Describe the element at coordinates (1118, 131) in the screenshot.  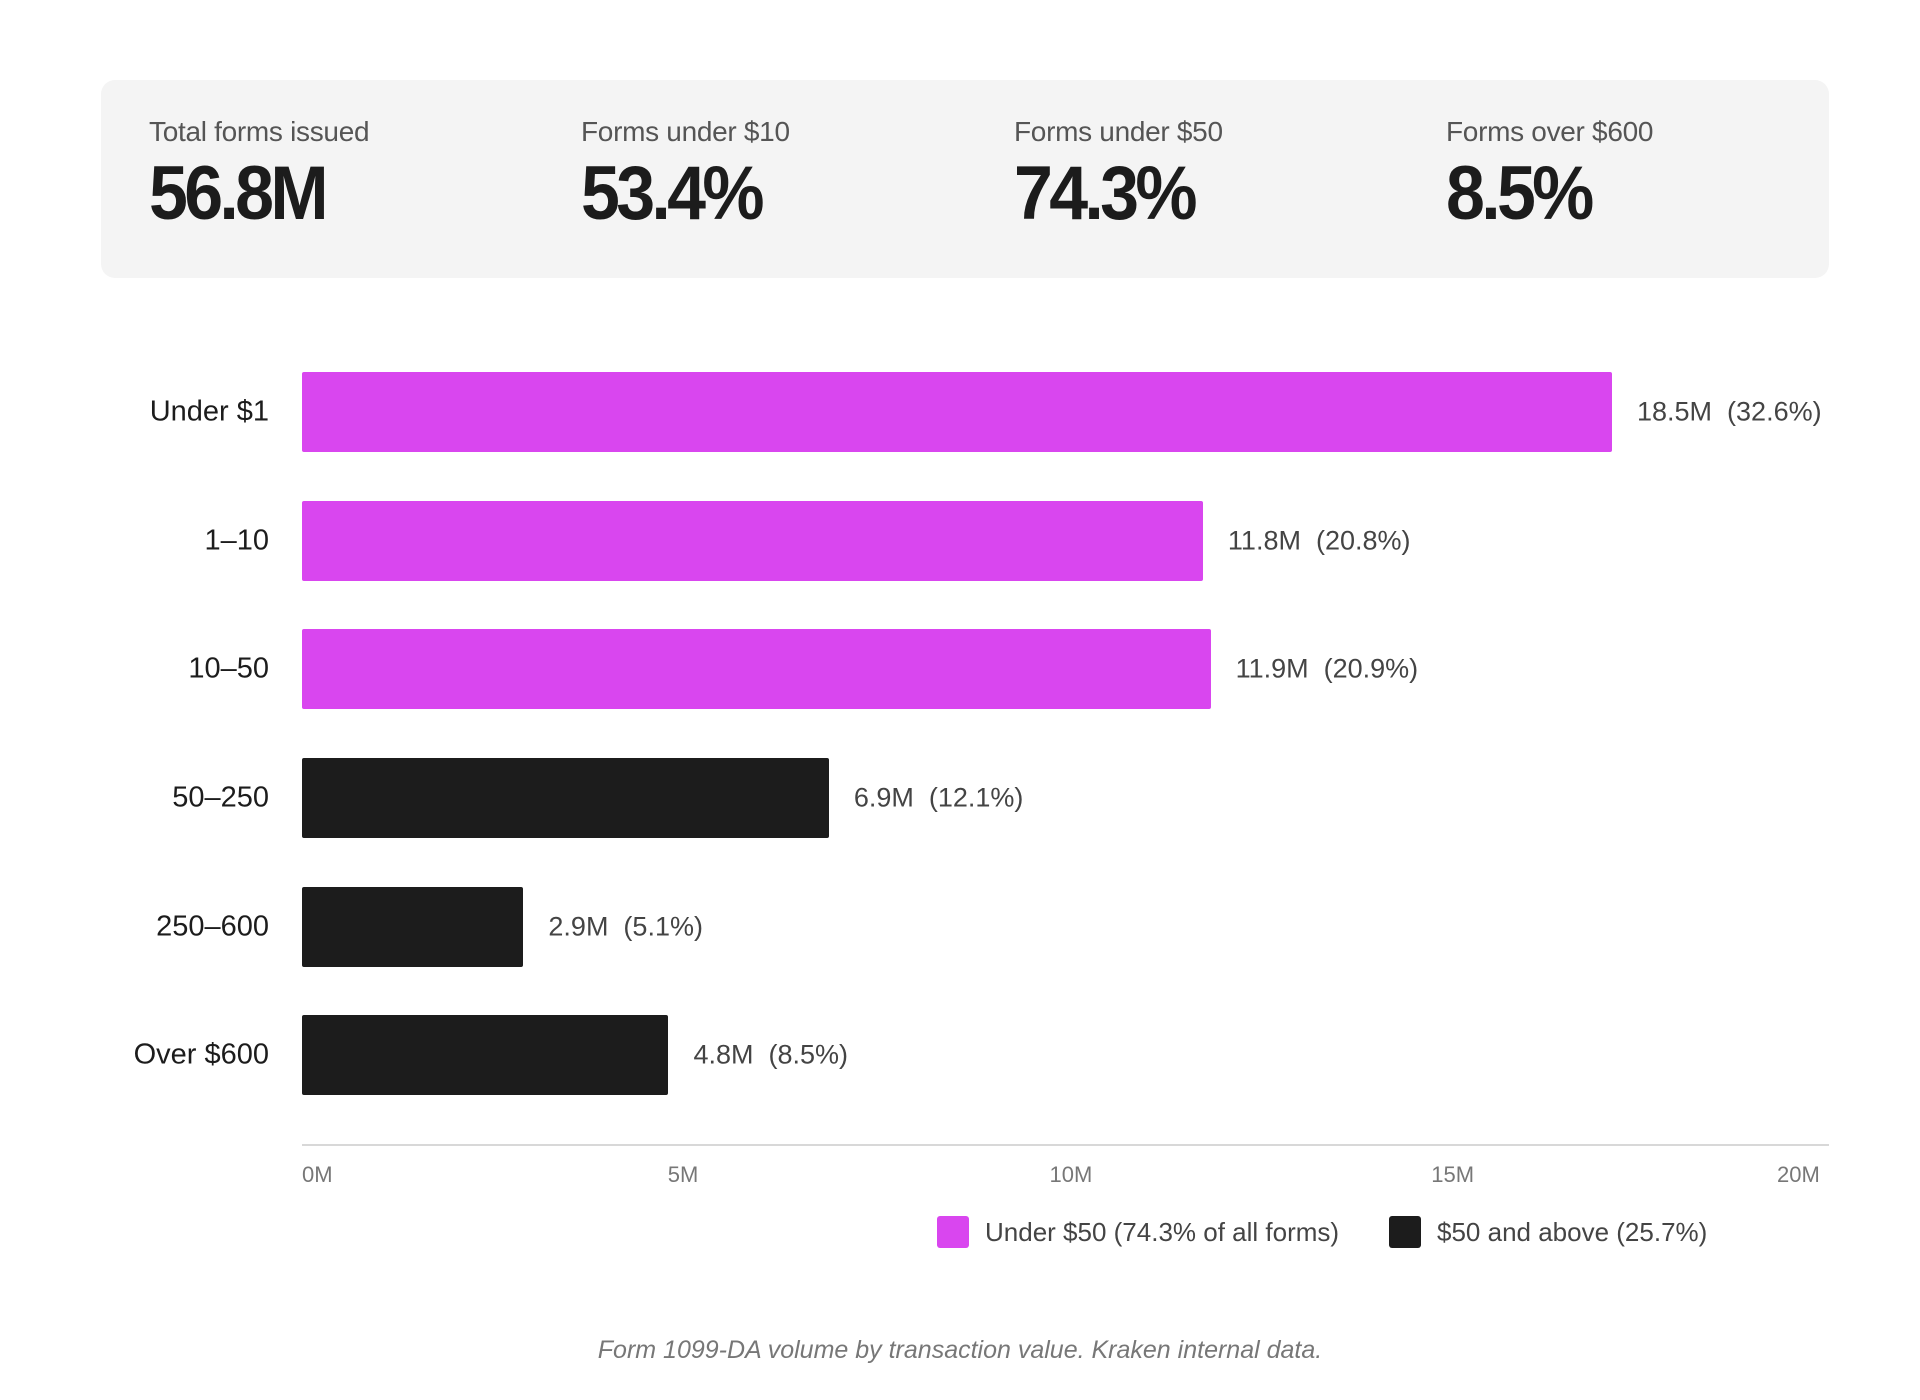
I see `stat-label: Forms under $50` at that location.